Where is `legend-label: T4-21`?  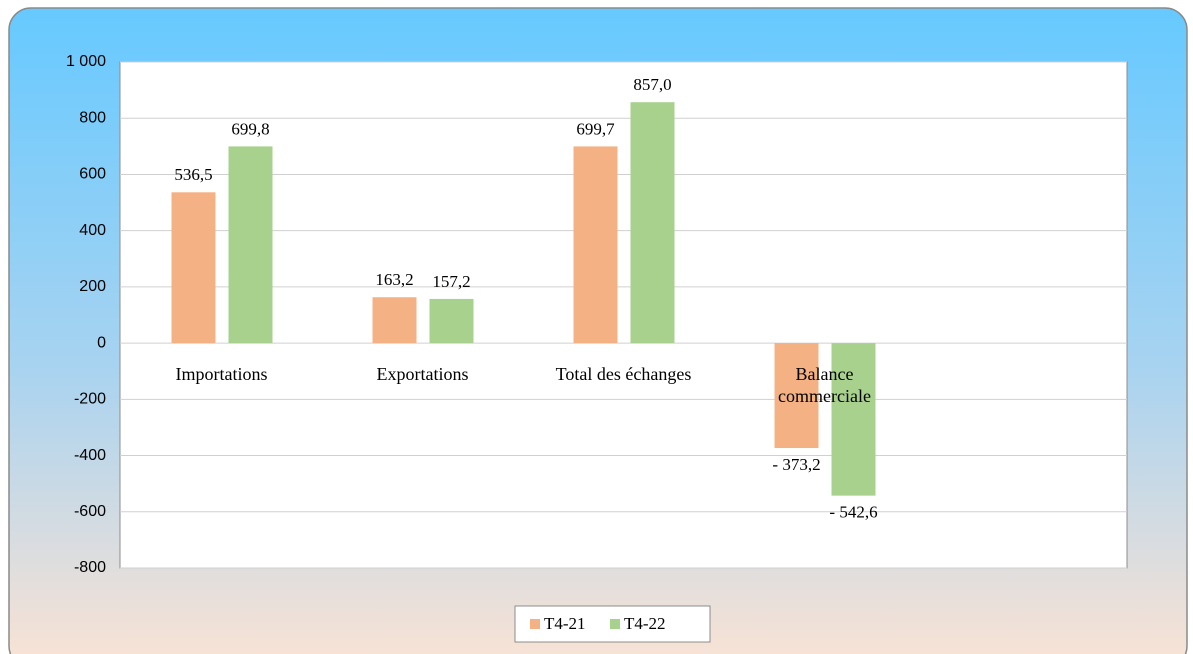
legend-label: T4-21 is located at coordinates (565, 623).